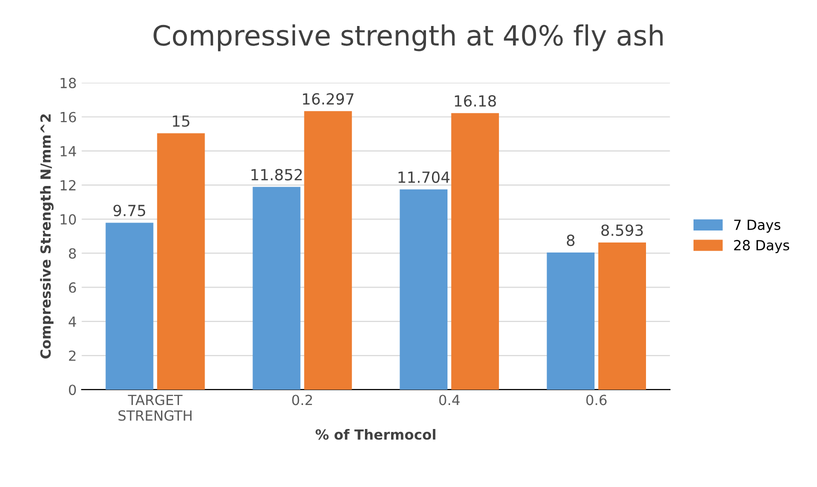  What do you see at coordinates (277, 174) in the screenshot?
I see `data-label: 11.852` at bounding box center [277, 174].